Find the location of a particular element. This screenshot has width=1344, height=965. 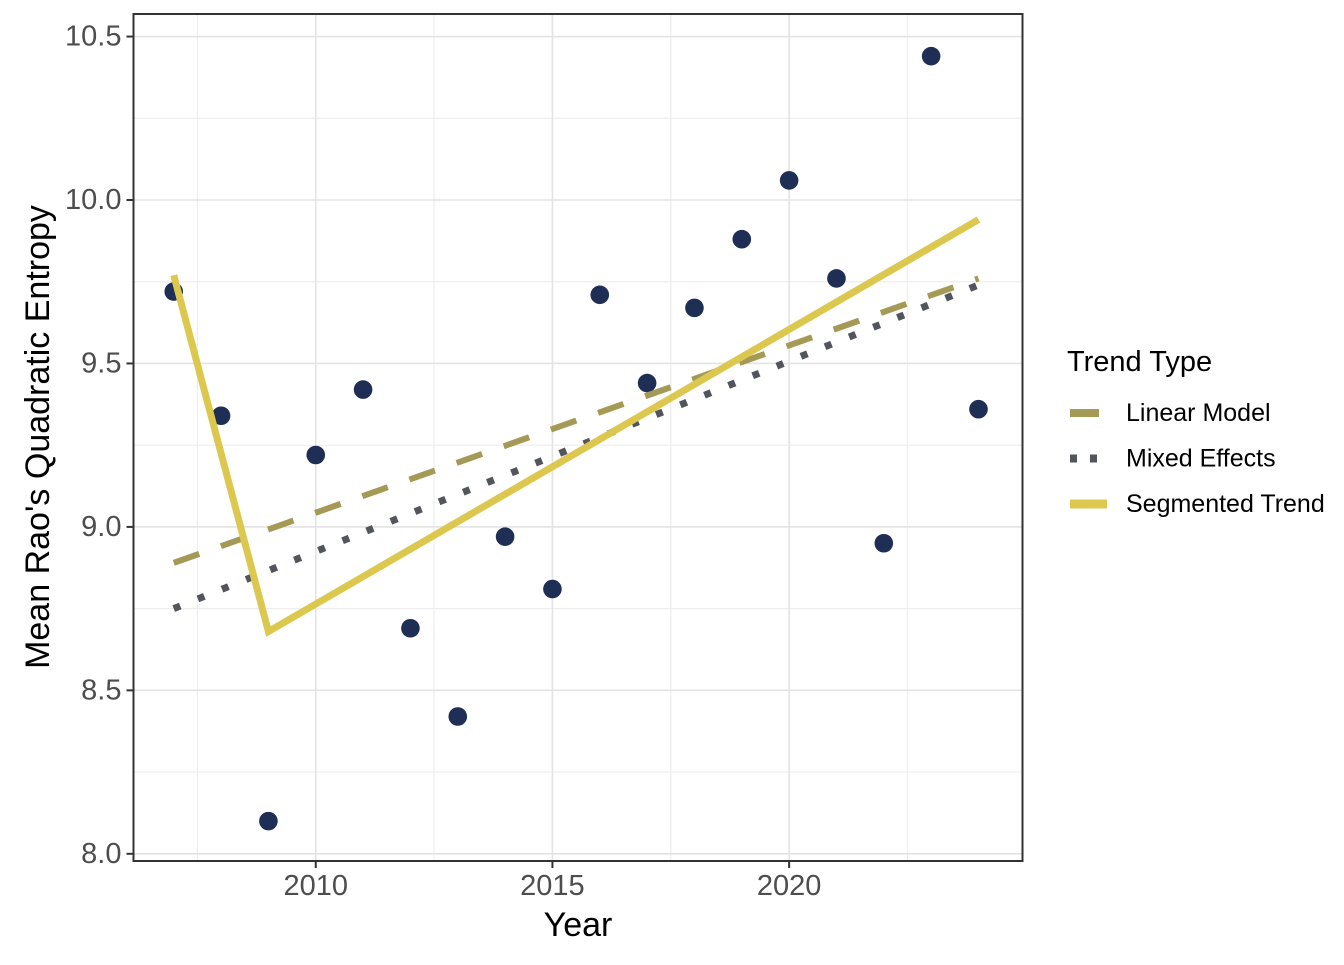

data-point-2011 is located at coordinates (363, 389).